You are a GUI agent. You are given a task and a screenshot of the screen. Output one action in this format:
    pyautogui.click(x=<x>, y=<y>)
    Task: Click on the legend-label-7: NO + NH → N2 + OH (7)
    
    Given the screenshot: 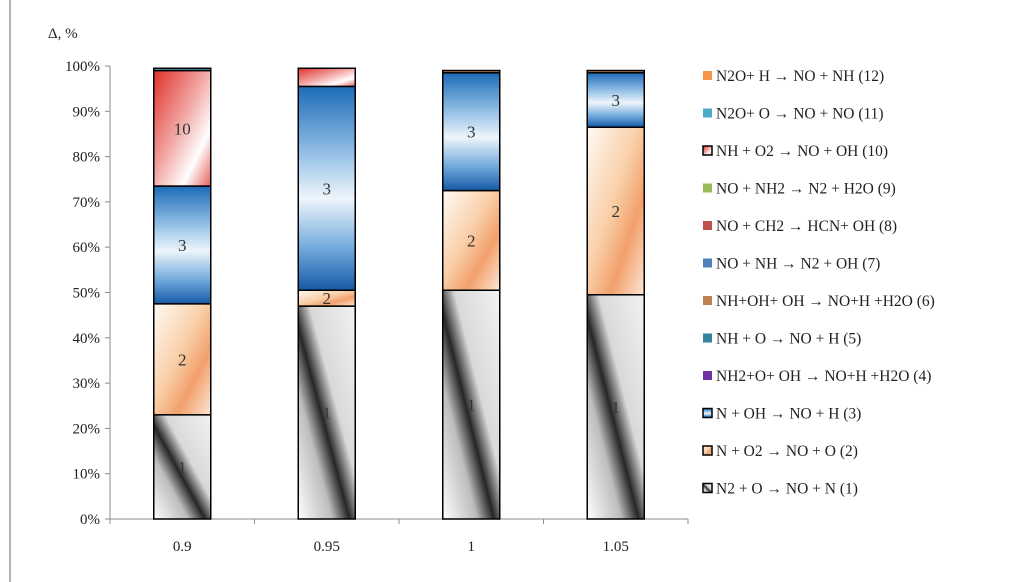 What is the action you would take?
    pyautogui.click(x=798, y=264)
    